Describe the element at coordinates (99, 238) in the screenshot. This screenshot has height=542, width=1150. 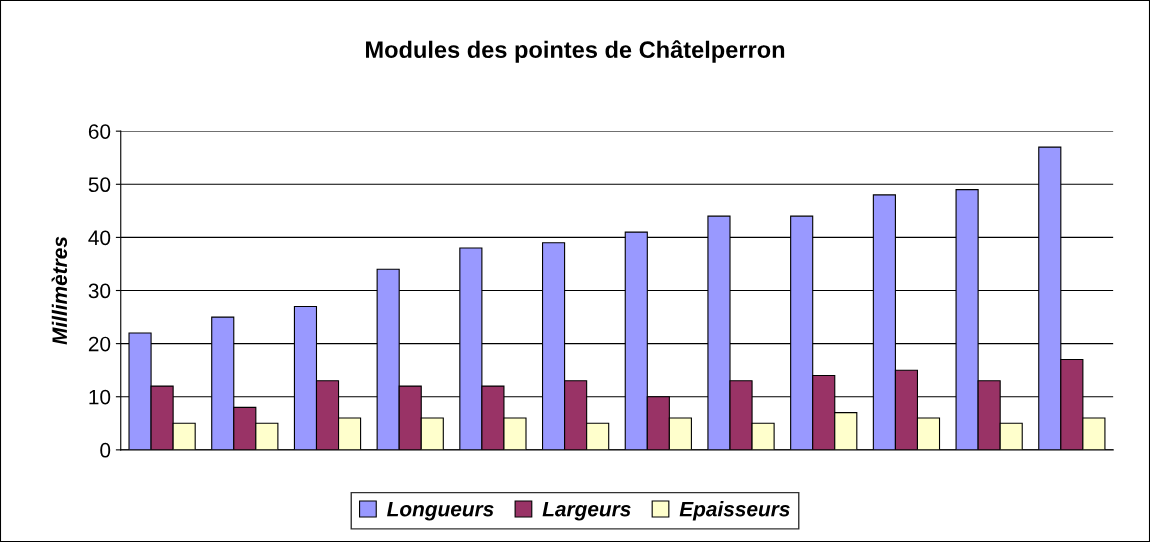
I see `y-tick-label: 40` at that location.